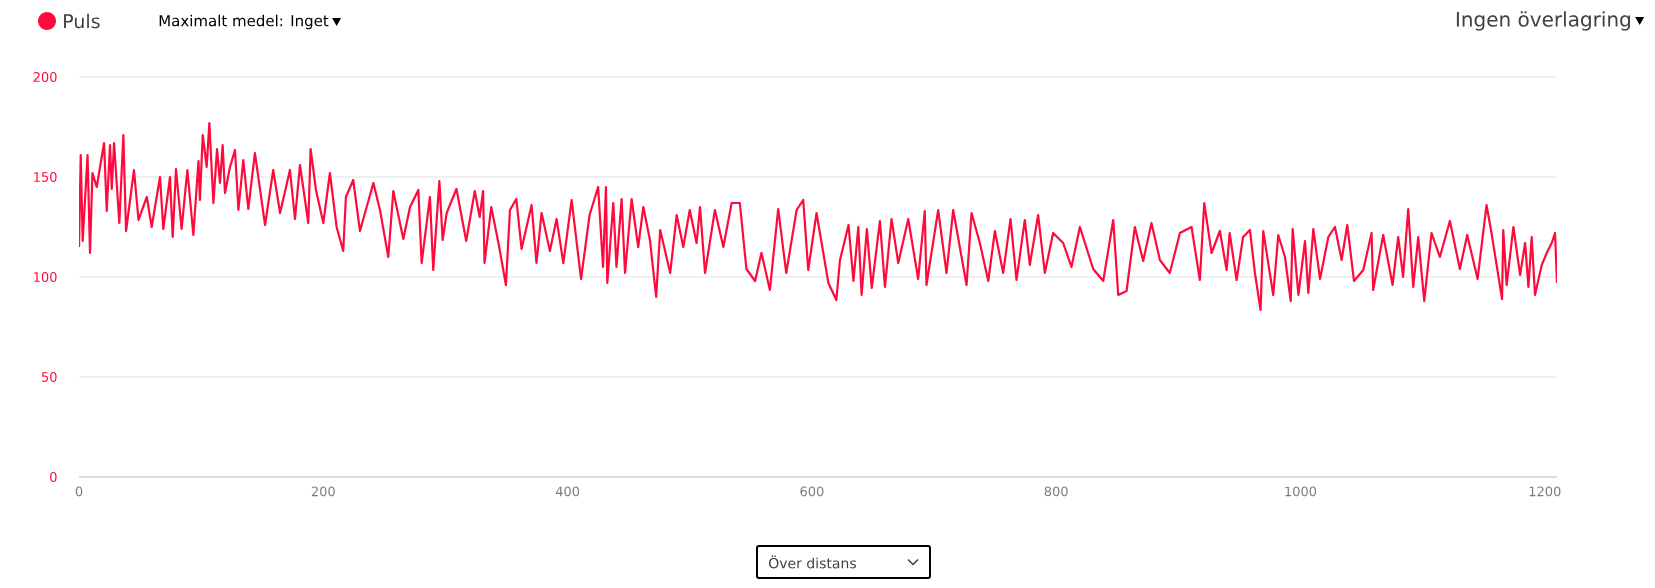 This screenshot has height=588, width=1655. I want to click on text: Maximalt medel: Inget, so click(244, 22).